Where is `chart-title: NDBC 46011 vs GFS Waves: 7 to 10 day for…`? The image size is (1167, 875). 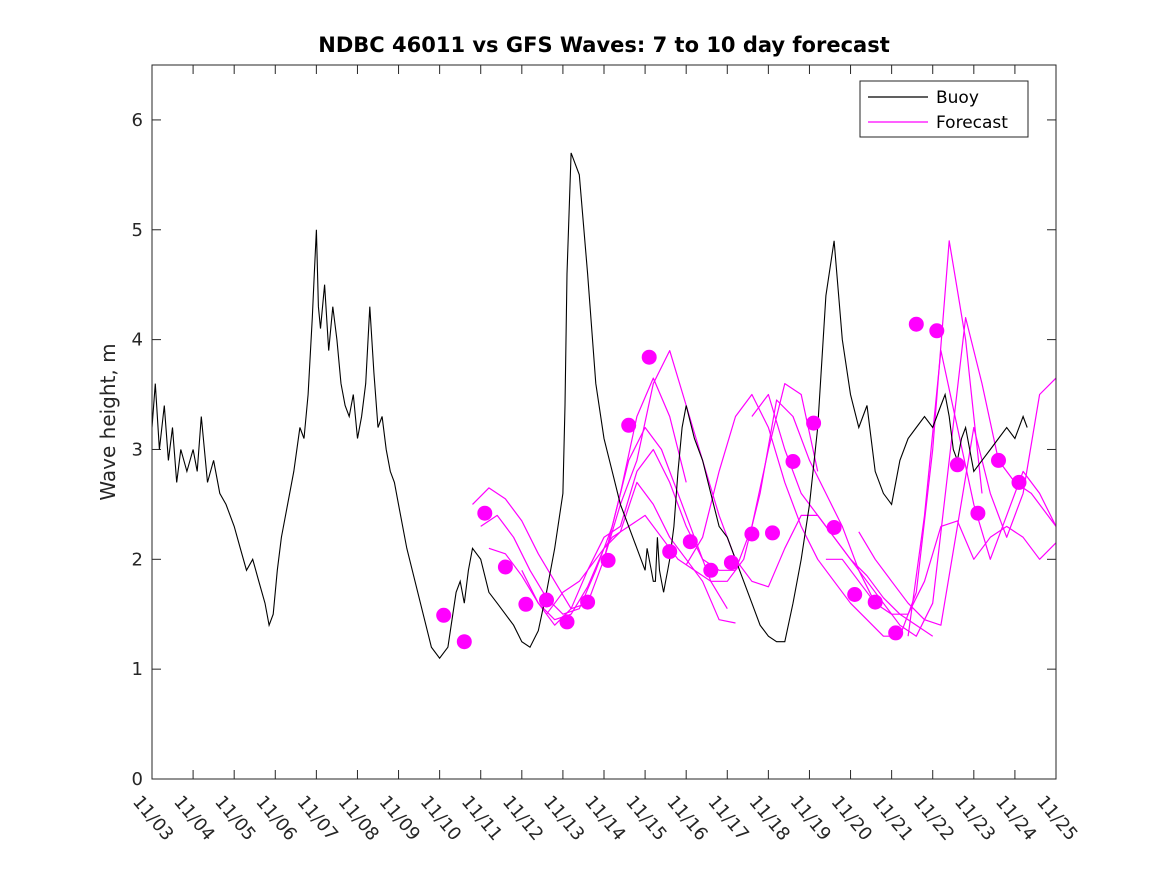
chart-title: NDBC 46011 vs GFS Waves: 7 to 10 day for… is located at coordinates (603, 45).